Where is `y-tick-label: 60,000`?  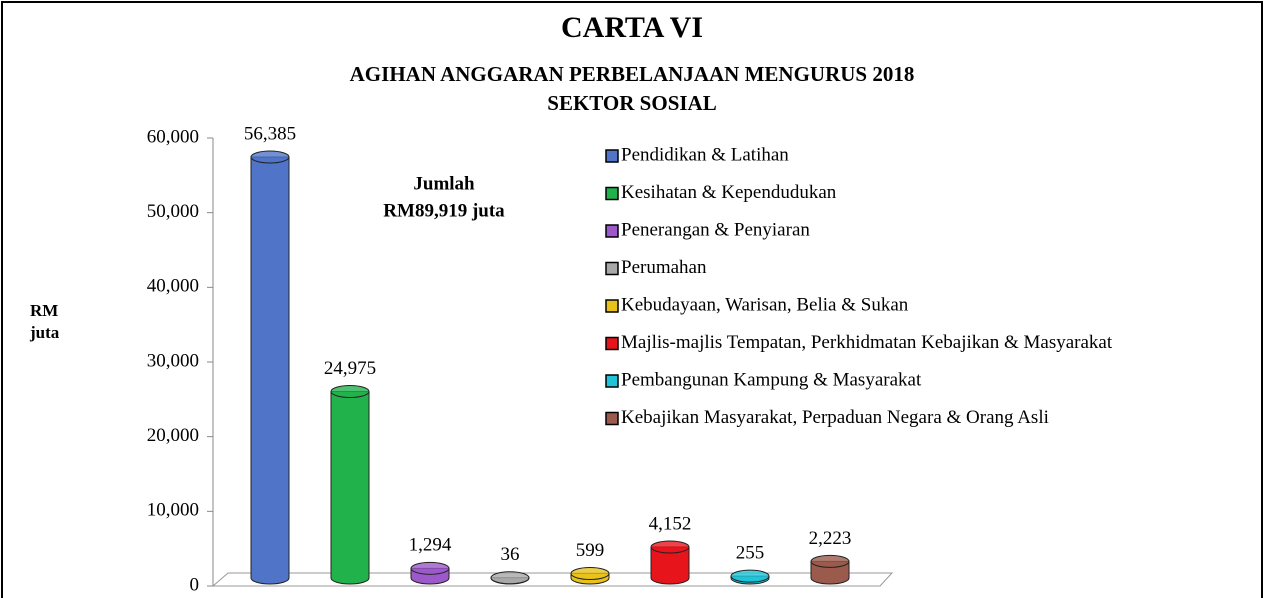 y-tick-label: 60,000 is located at coordinates (173, 136).